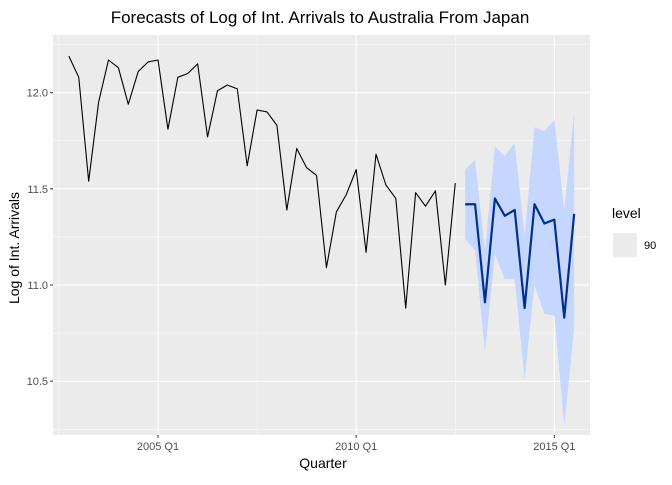  I want to click on legend-title: level, so click(626, 213).